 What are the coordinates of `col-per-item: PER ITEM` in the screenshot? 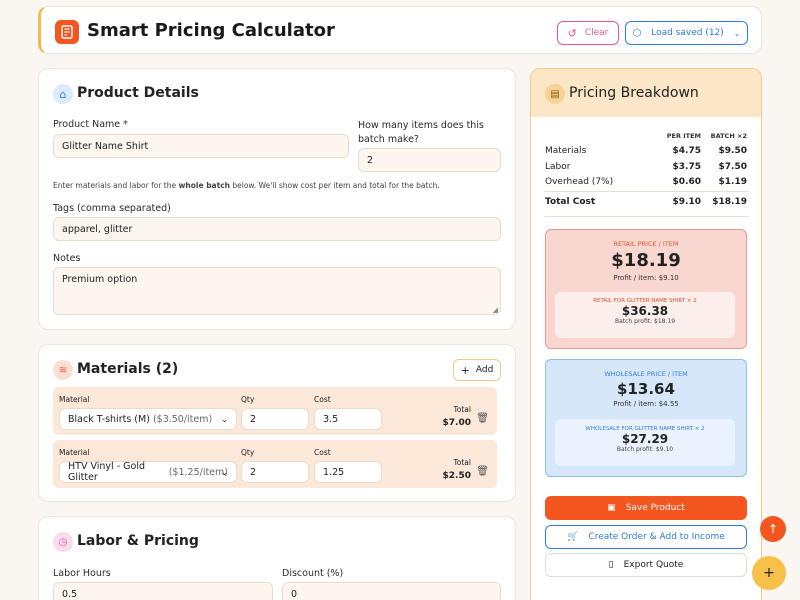 It's located at (683, 136).